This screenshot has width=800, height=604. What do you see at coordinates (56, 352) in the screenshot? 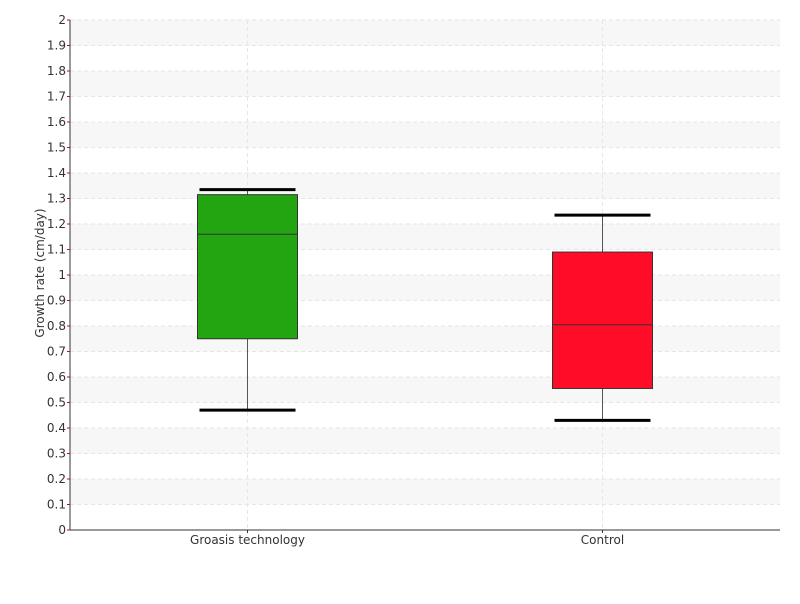
I see `y-tick-label: 0.7` at bounding box center [56, 352].